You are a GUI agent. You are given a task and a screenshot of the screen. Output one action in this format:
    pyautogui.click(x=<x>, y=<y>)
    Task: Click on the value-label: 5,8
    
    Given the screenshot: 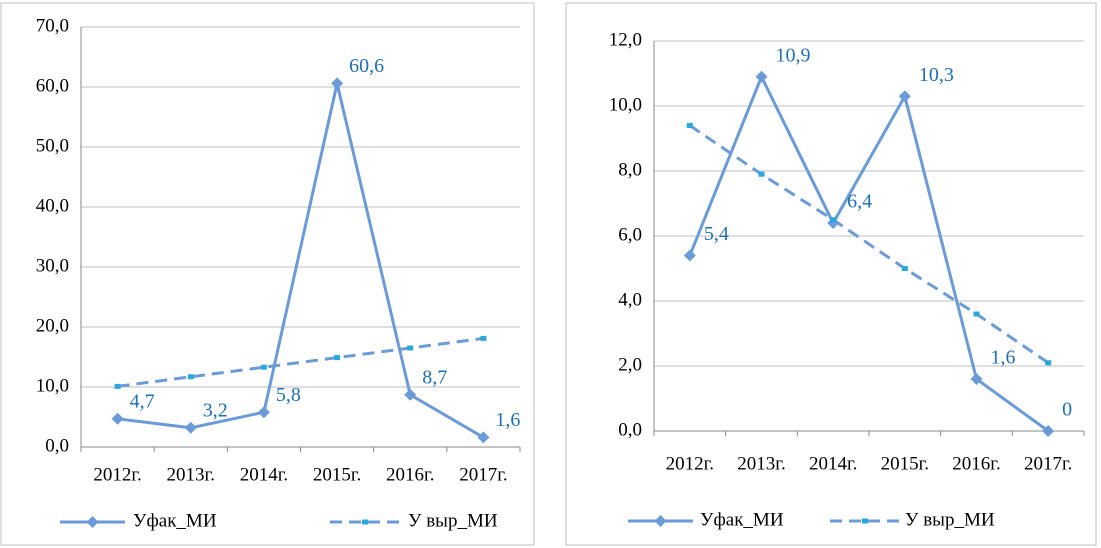 What is the action you would take?
    pyautogui.click(x=288, y=395)
    